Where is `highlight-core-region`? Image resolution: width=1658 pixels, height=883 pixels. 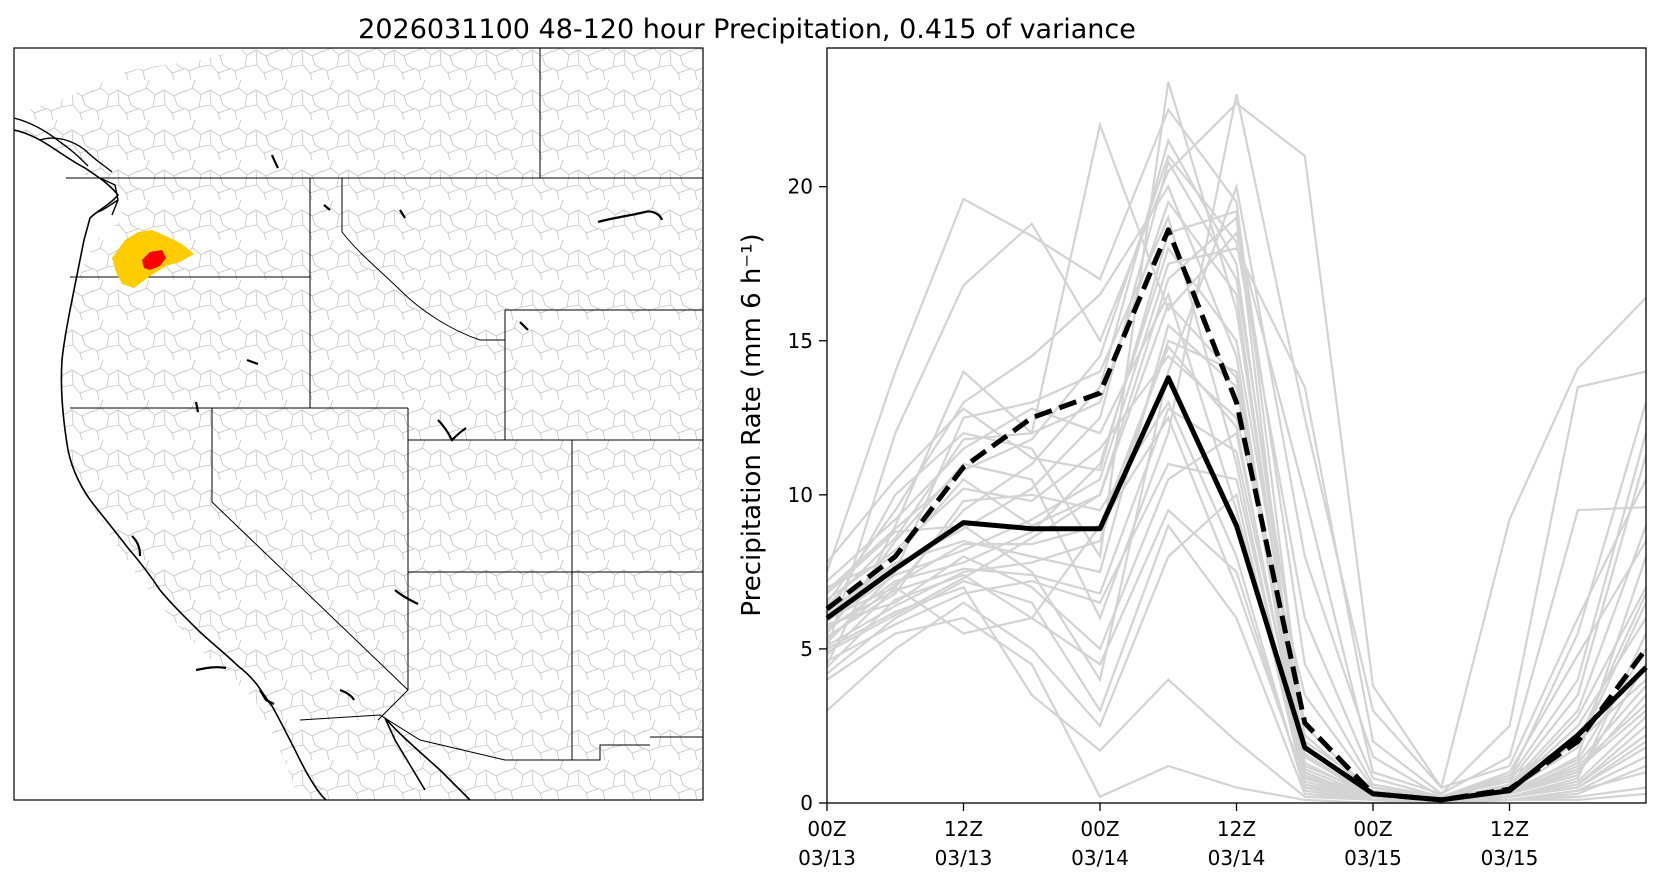
highlight-core-region is located at coordinates (154, 260).